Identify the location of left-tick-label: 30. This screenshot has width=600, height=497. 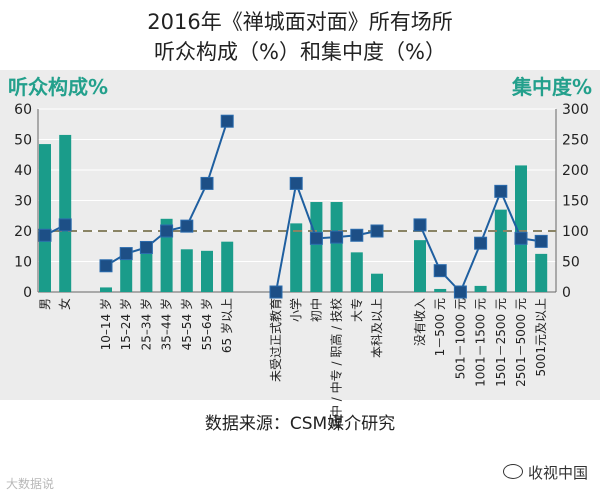
(23, 202).